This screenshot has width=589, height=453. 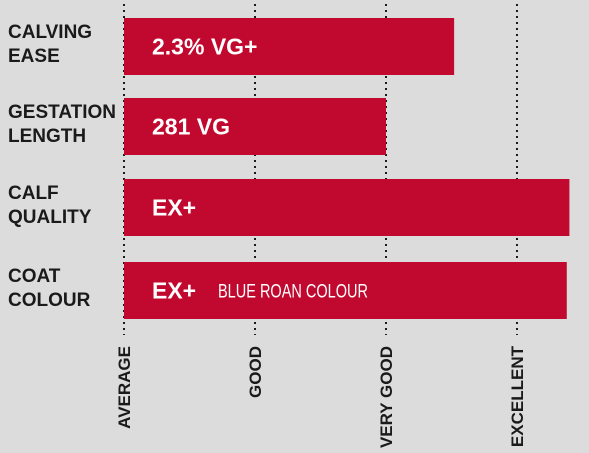 I want to click on category-label: COLOUR, so click(x=49, y=300).